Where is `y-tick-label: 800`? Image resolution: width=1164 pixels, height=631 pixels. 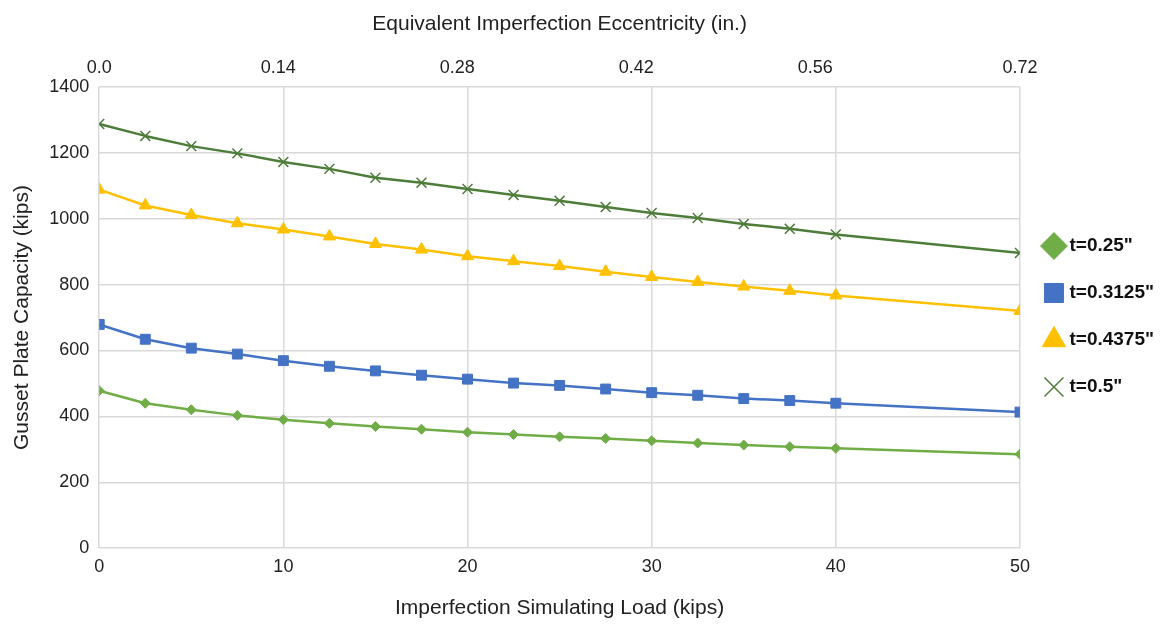
y-tick-label: 800 is located at coordinates (74, 283).